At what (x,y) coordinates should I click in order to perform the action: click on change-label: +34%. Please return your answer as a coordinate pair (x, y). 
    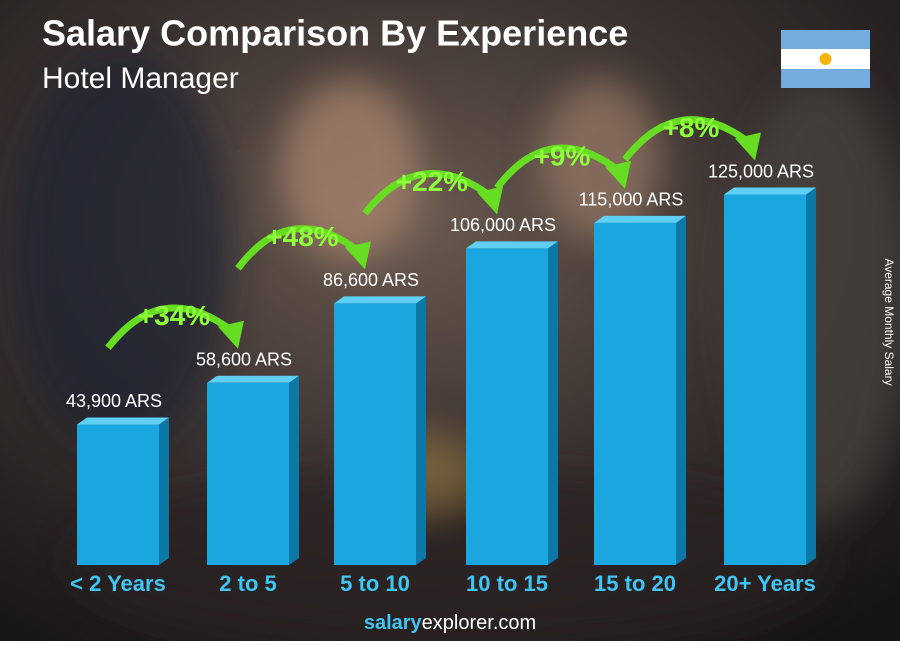
    Looking at the image, I should click on (174, 315).